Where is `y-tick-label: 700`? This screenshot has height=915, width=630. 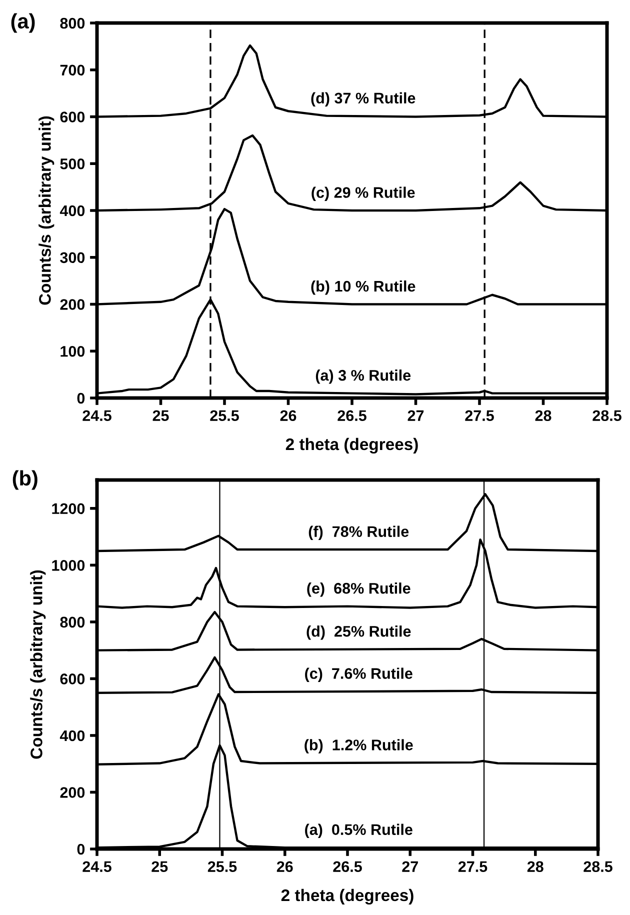 y-tick-label: 700 is located at coordinates (72, 70).